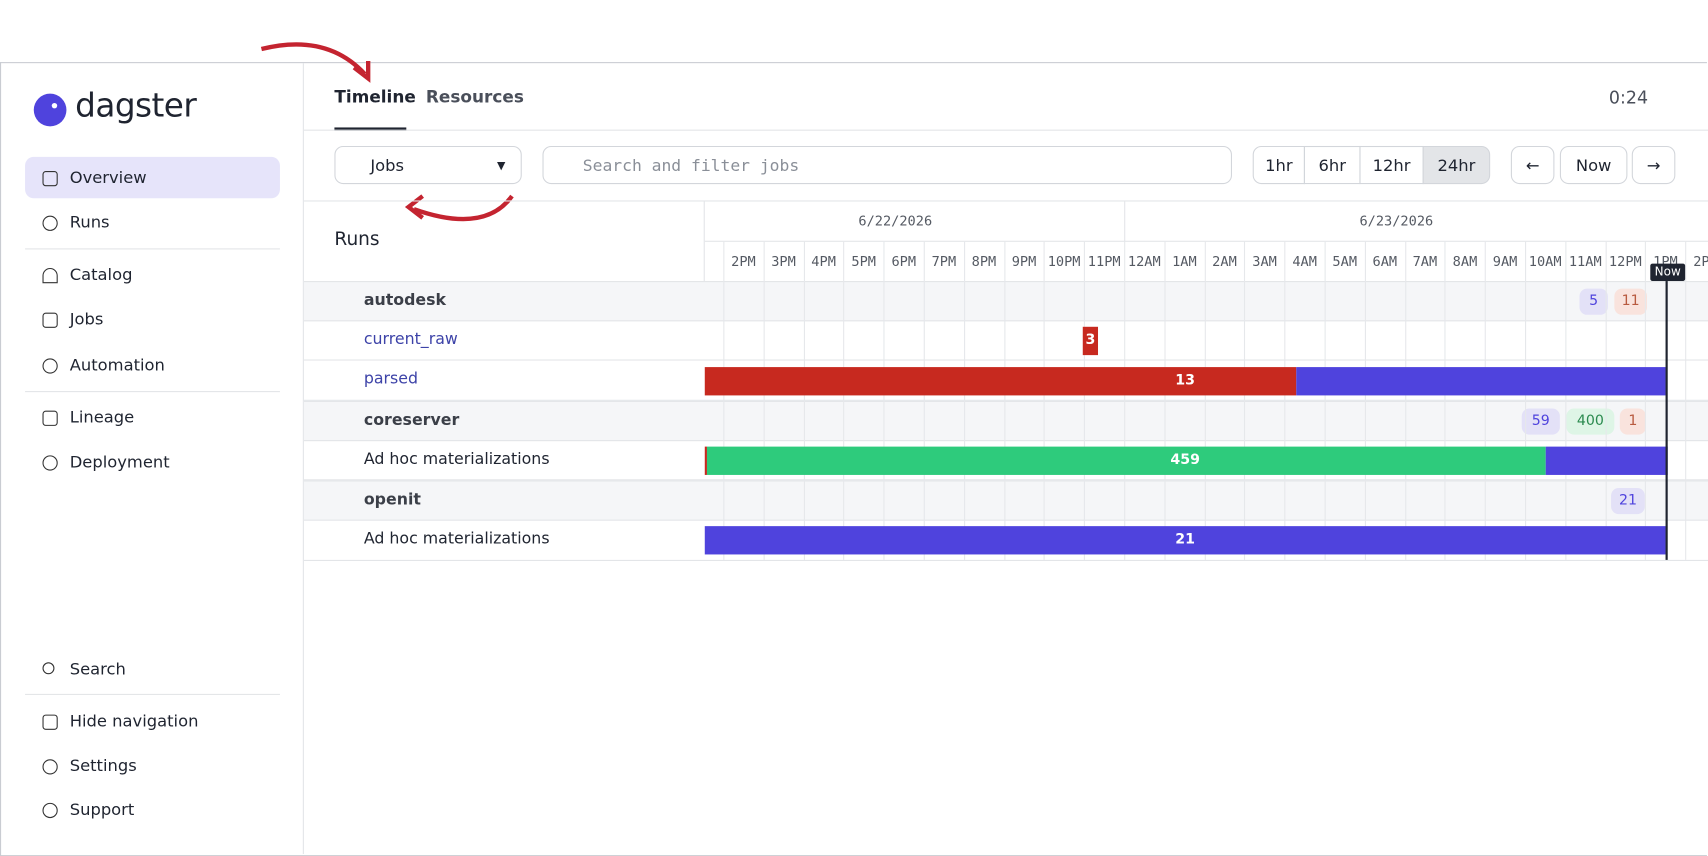  I want to click on nav-item: Support, so click(152, 809).